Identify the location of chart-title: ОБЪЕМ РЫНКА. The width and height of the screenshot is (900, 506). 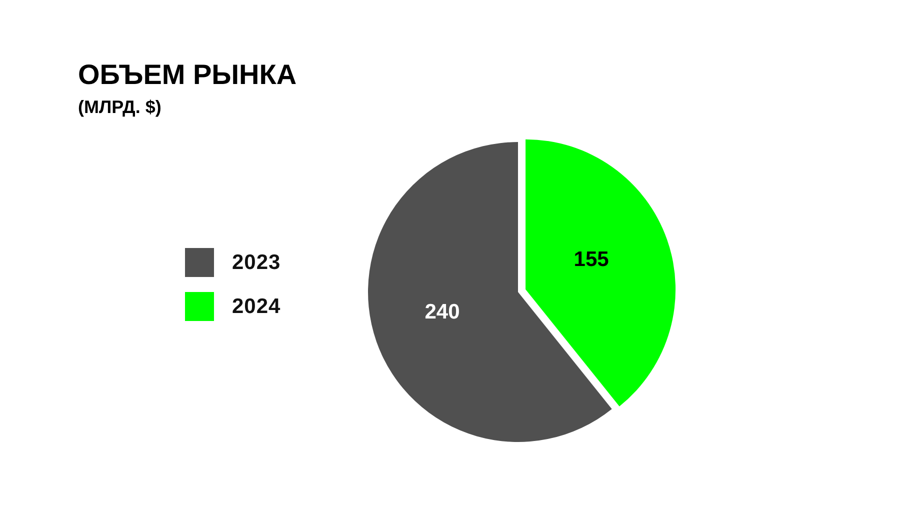
(187, 74).